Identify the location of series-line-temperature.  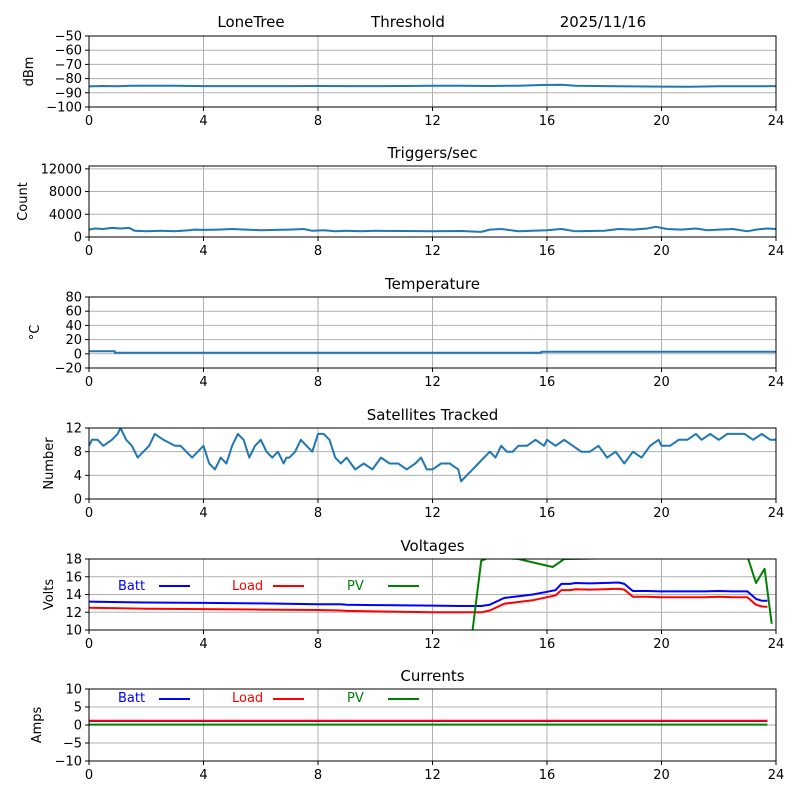
(432, 352).